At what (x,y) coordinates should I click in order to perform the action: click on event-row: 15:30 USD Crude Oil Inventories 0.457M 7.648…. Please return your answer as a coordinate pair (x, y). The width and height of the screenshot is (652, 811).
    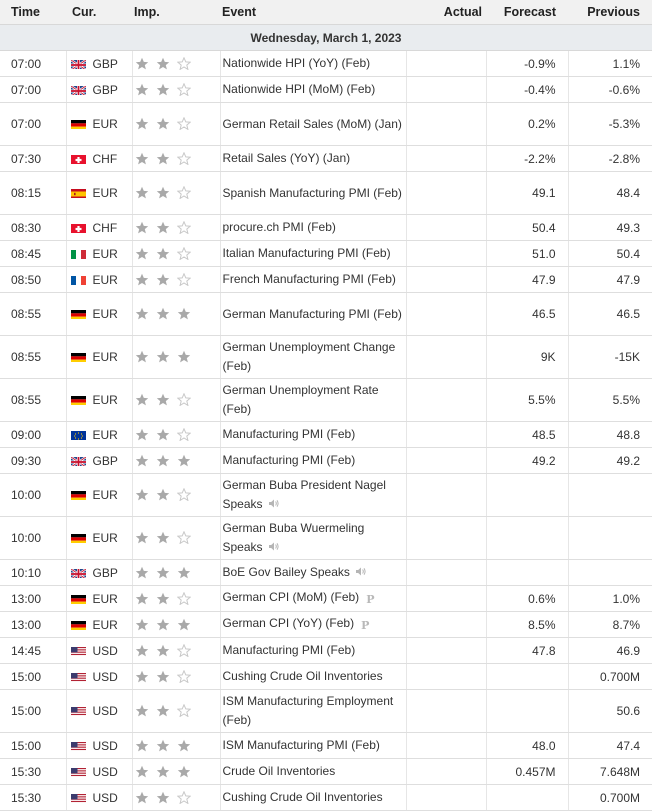
    Looking at the image, I should click on (326, 771).